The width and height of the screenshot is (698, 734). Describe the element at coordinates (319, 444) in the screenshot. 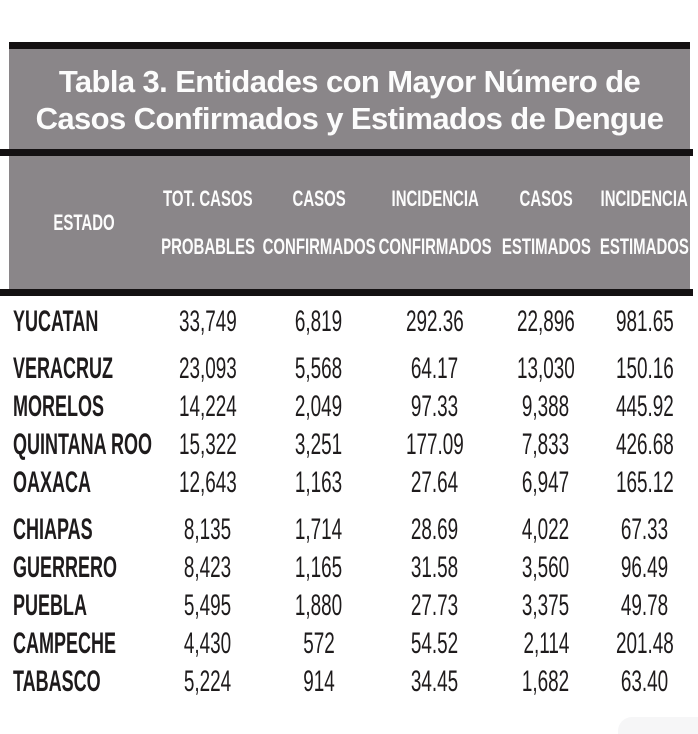

I see `casos-confirmados-cell: 3,251` at that location.